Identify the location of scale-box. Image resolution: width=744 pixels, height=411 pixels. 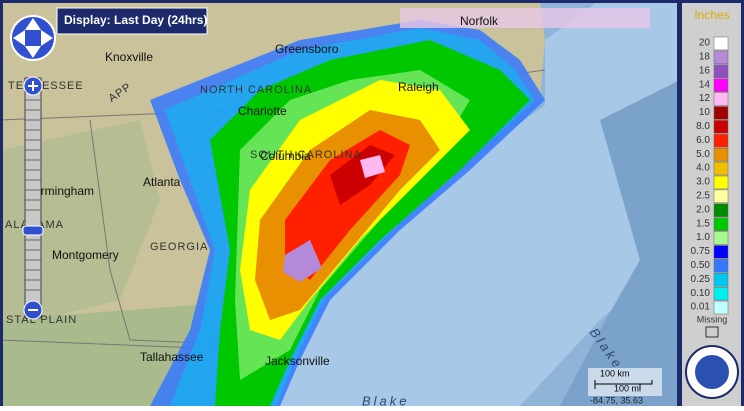
(625, 382).